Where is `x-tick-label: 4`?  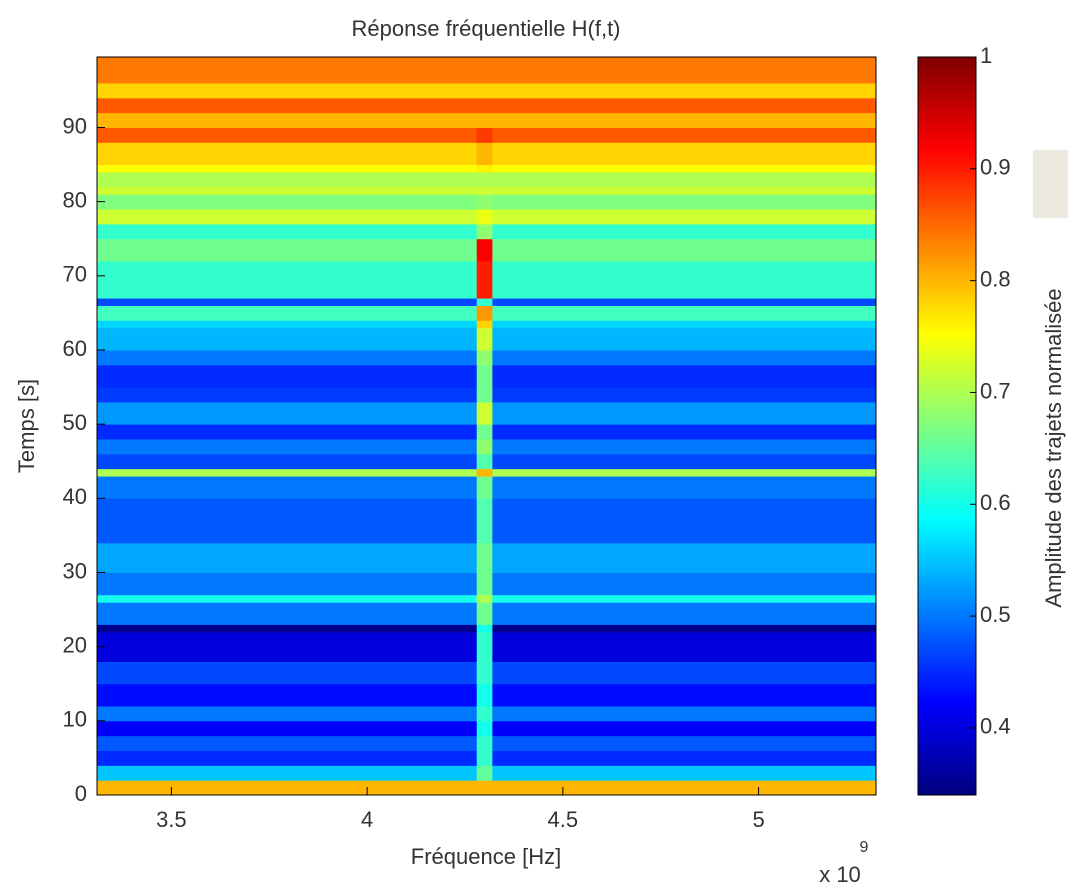 x-tick-label: 4 is located at coordinates (367, 819).